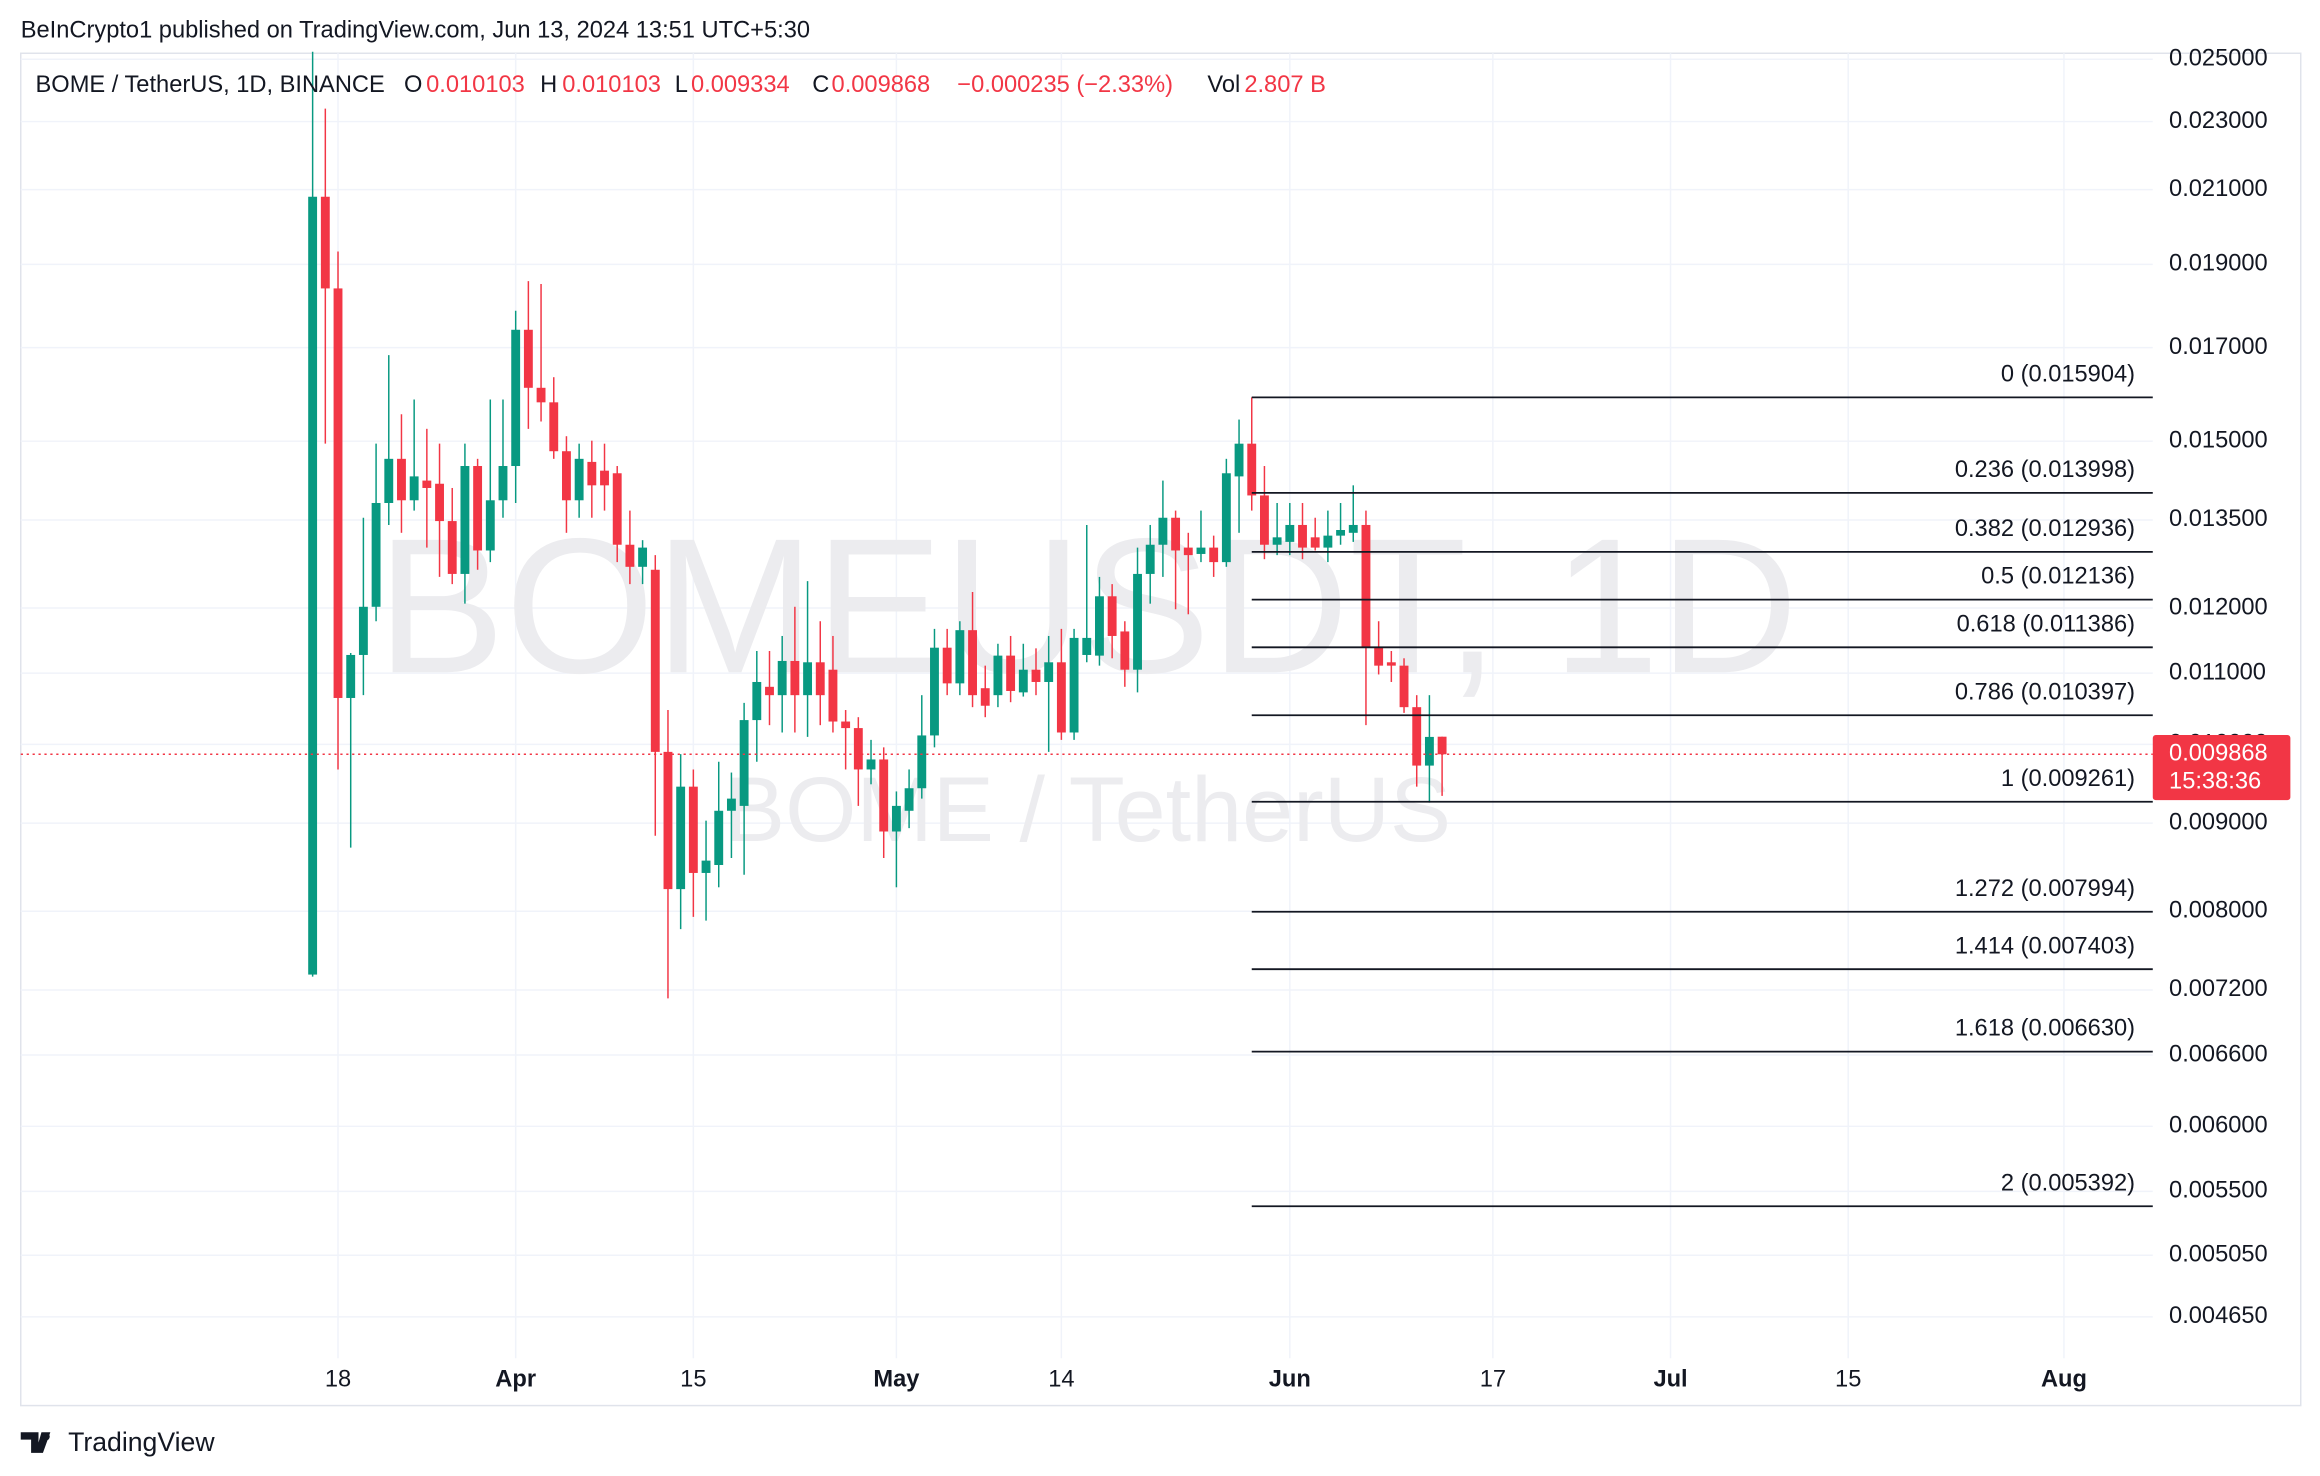  I want to click on watermark-name: BOME / TetherUS, so click(1087, 810).